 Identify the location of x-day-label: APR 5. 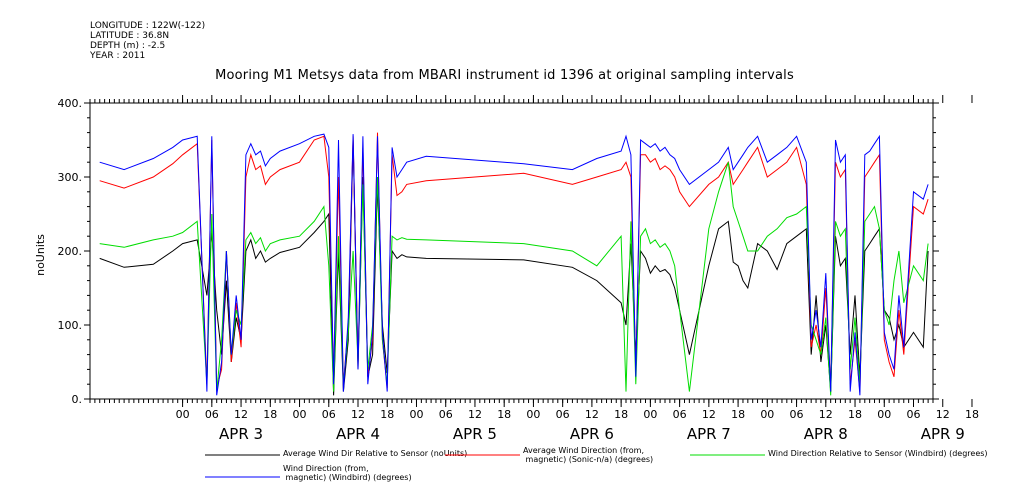
(475, 434).